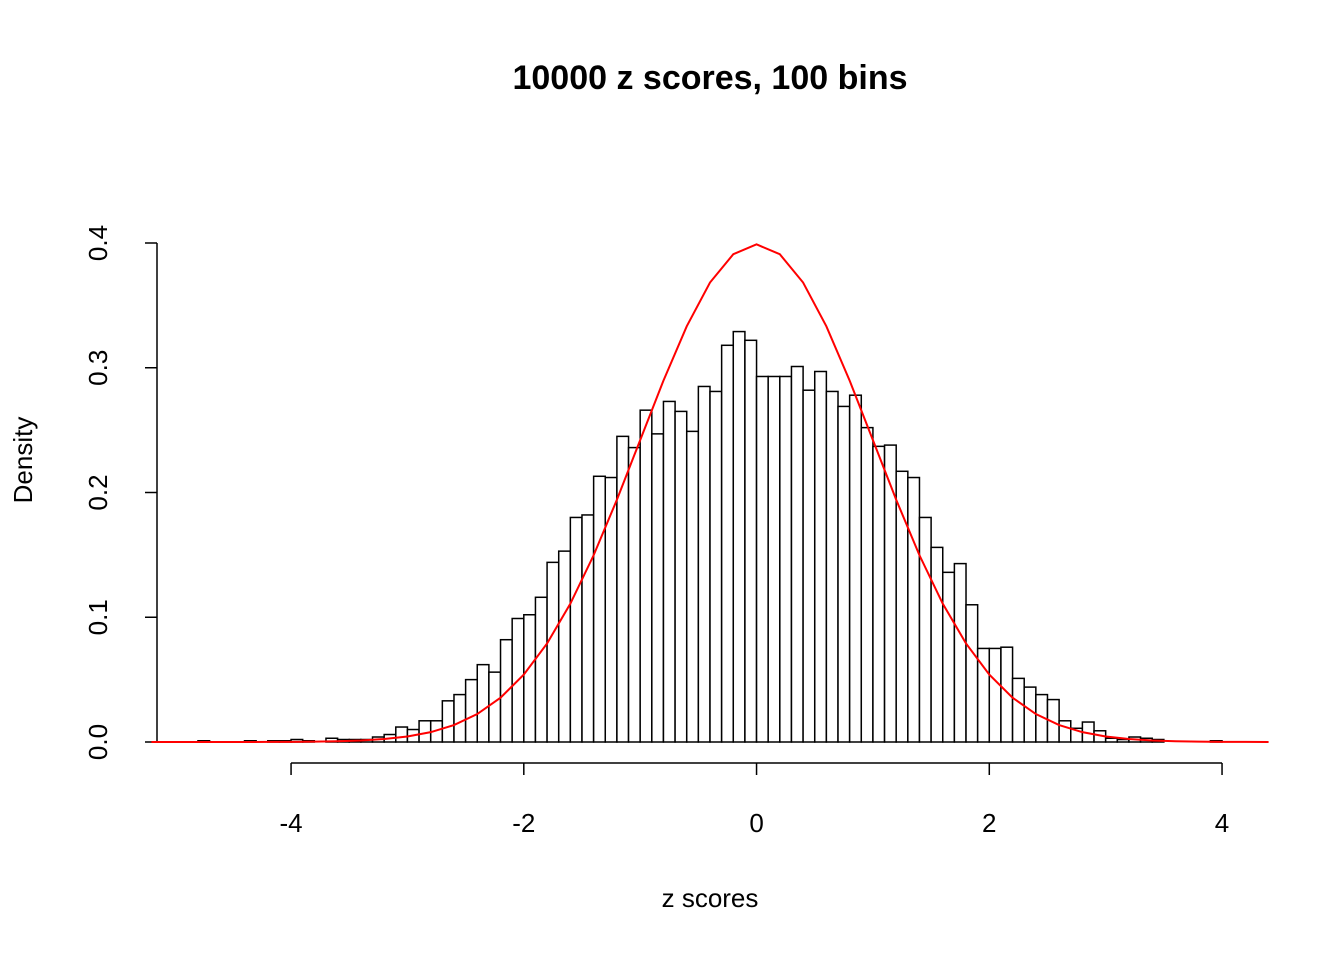 This screenshot has height=960, width=1344. I want to click on x-tick-label: -2, so click(523, 823).